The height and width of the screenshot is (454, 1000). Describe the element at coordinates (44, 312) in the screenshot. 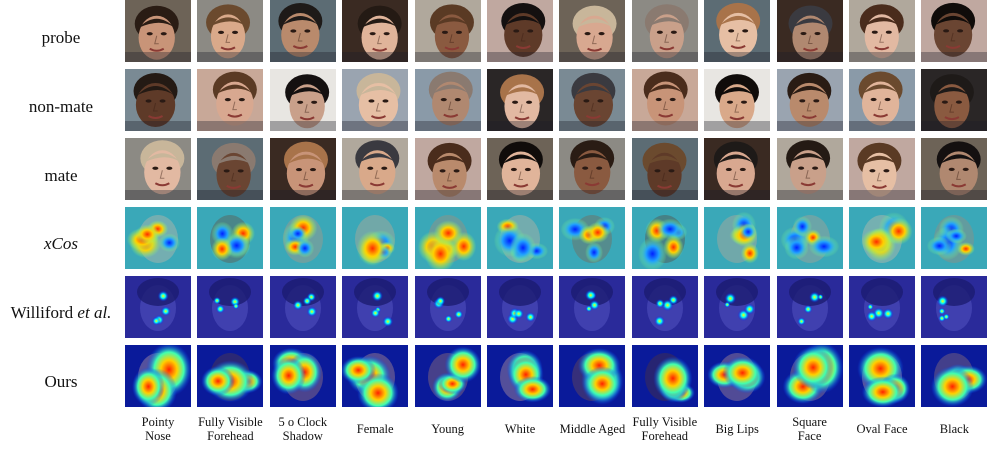

I see `row-label-text: Williford` at that location.